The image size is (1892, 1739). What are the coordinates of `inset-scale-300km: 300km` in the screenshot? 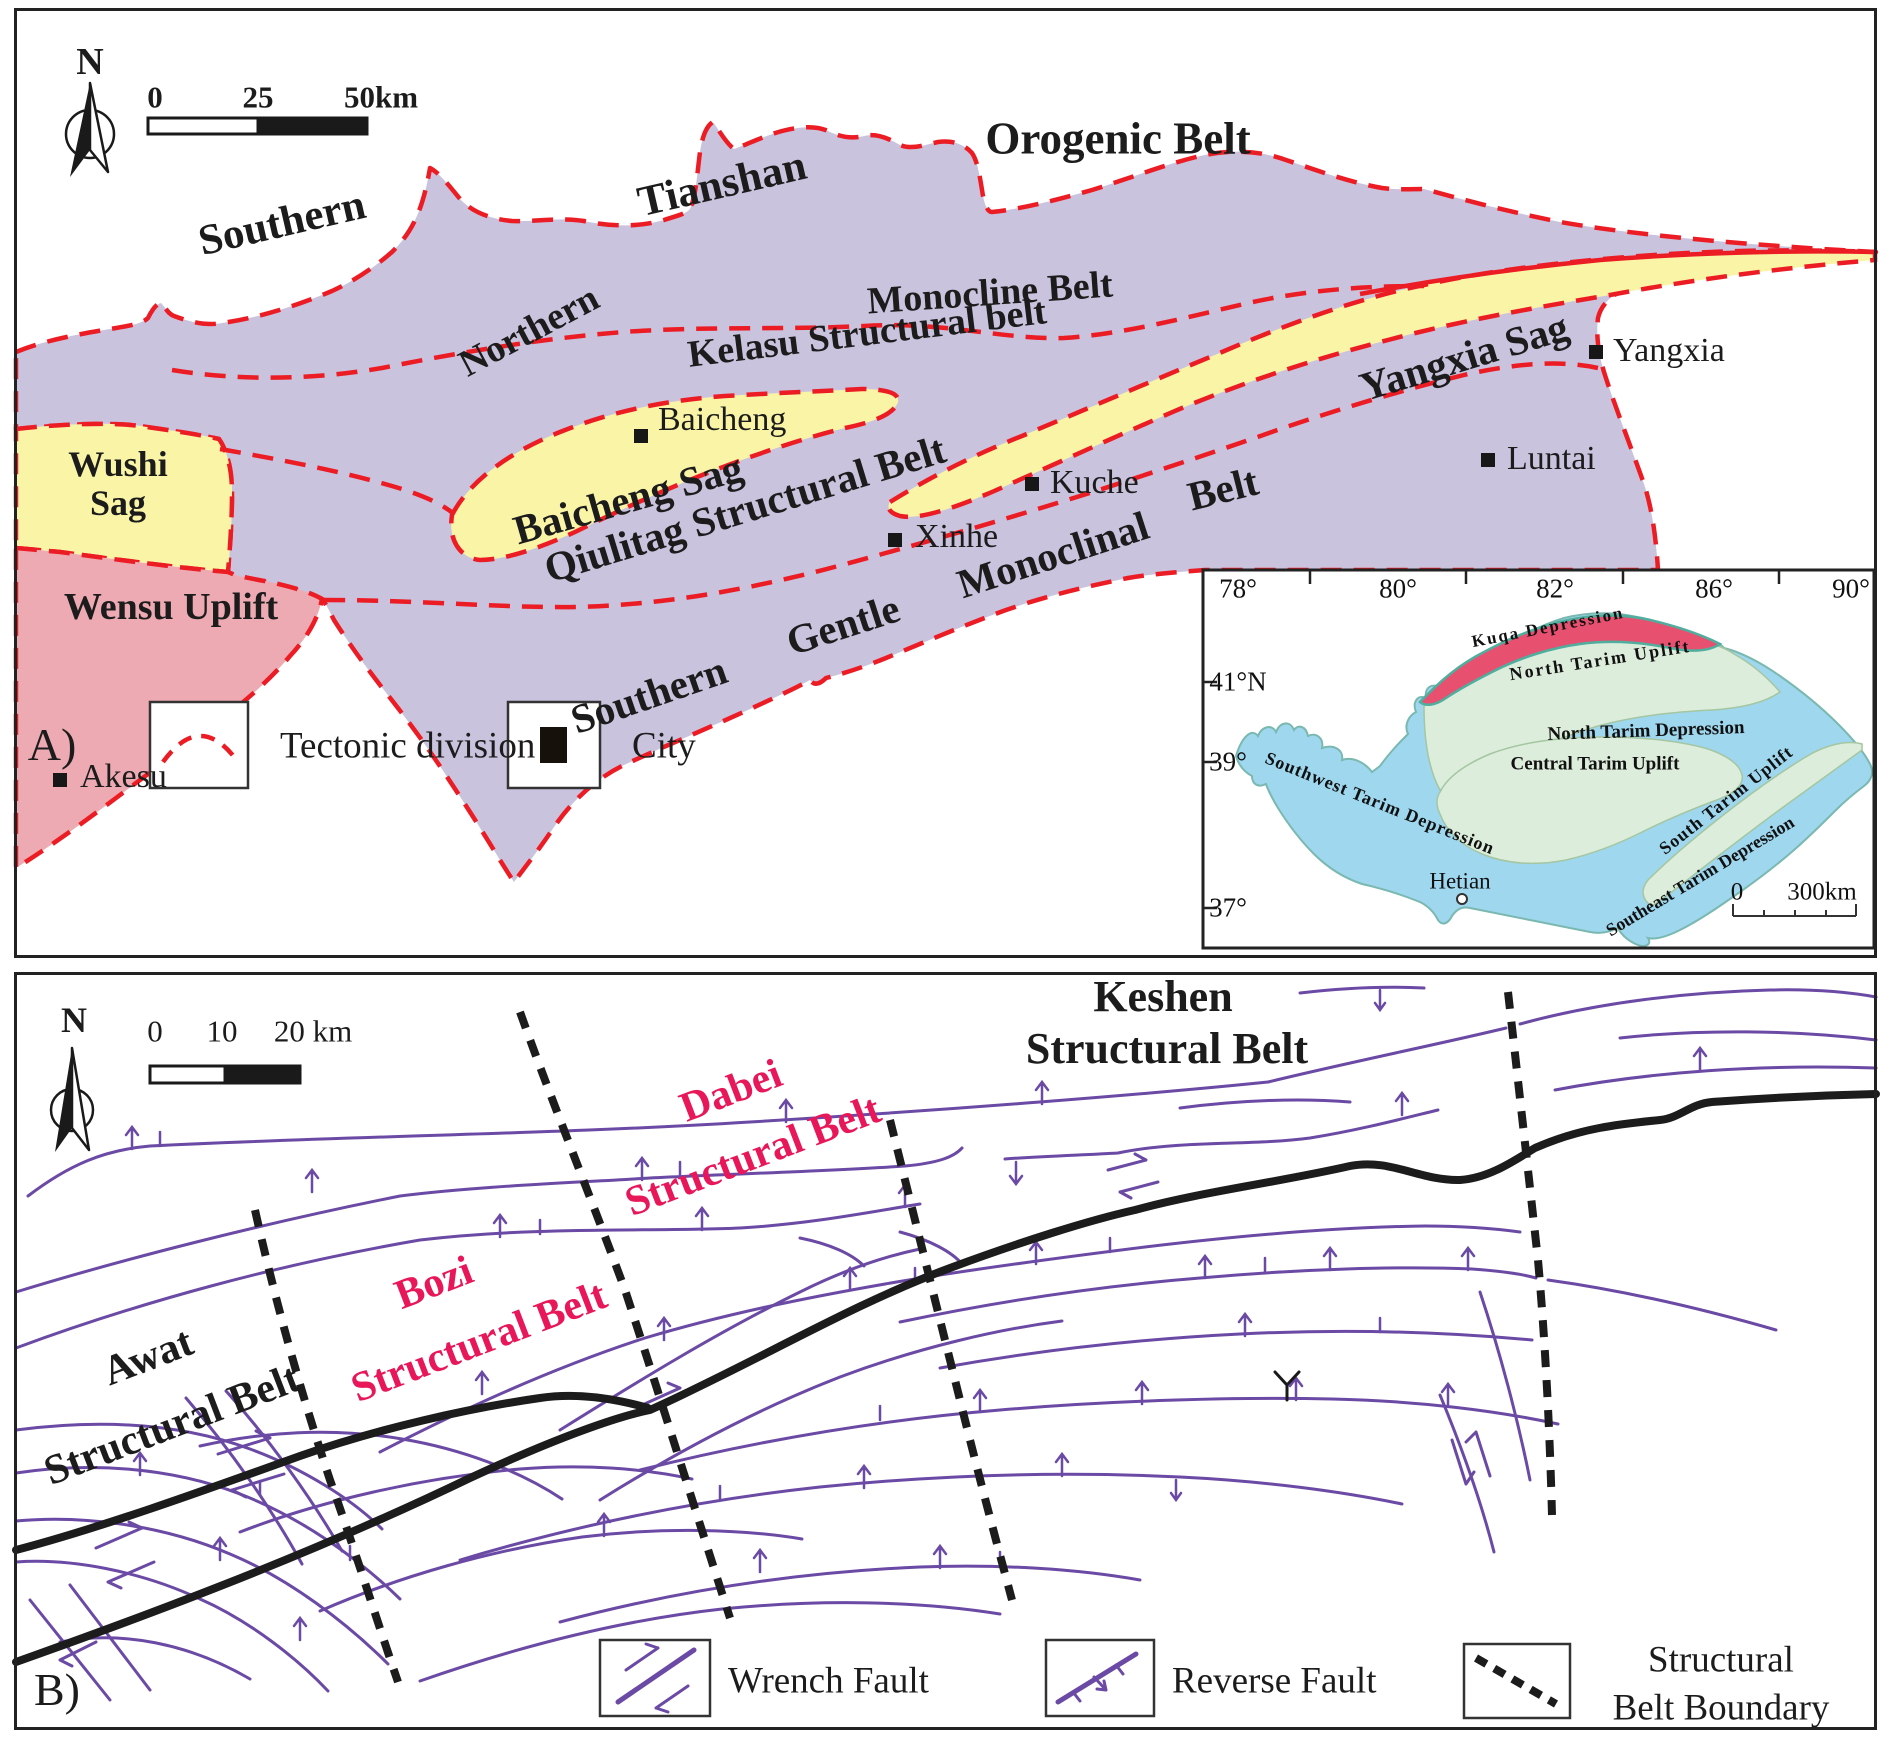 It's located at (1822, 892).